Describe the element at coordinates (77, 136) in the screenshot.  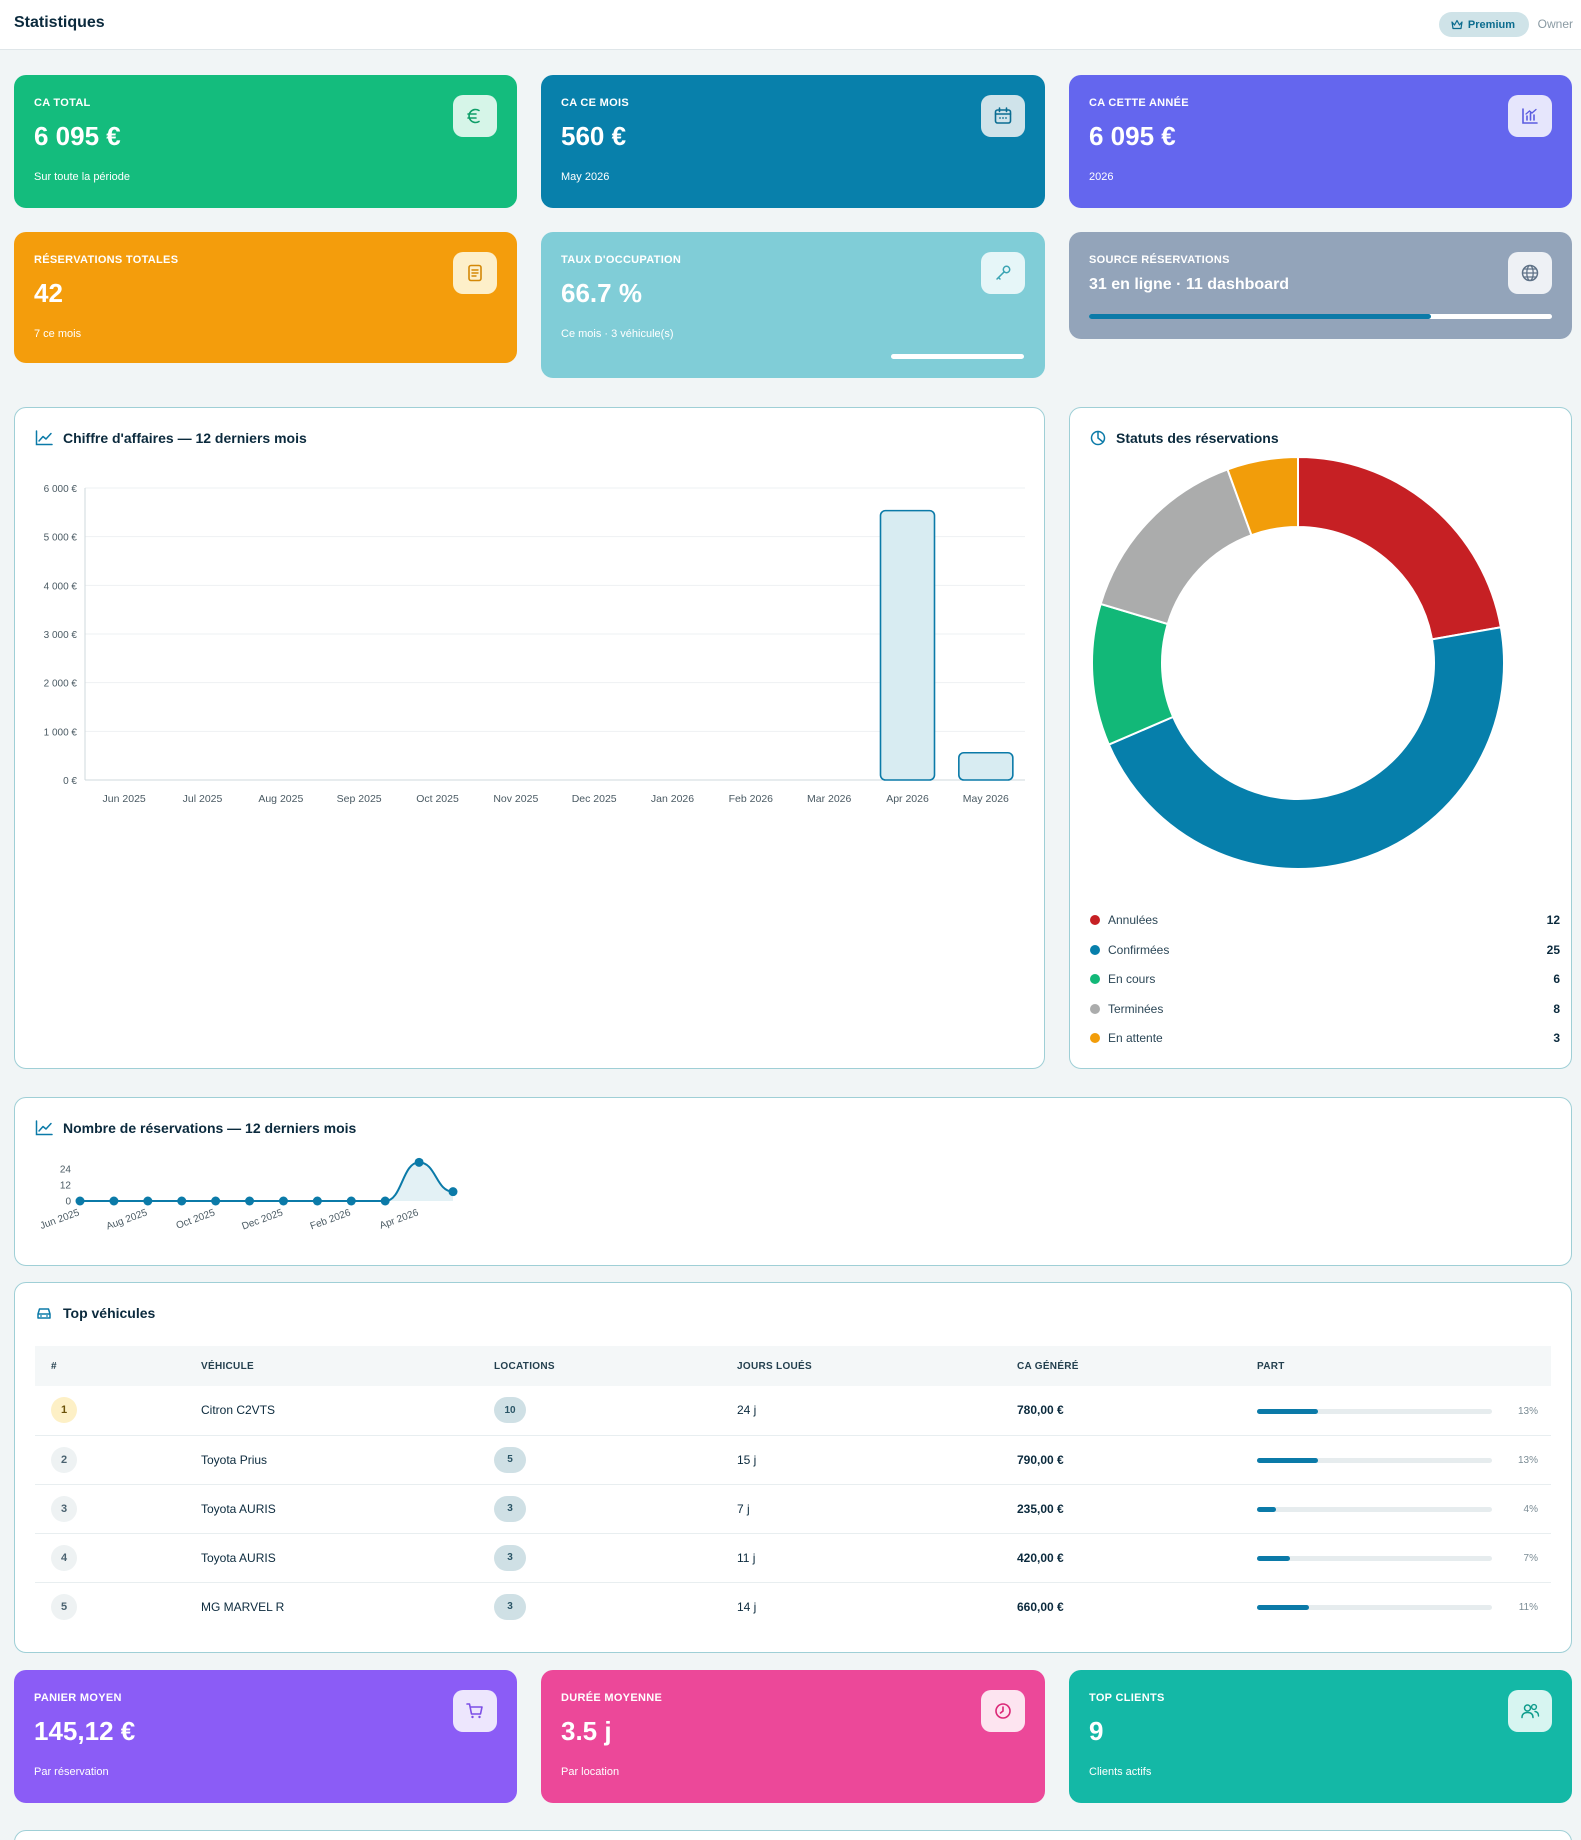
I see `kpi-value: 6 095 €` at that location.